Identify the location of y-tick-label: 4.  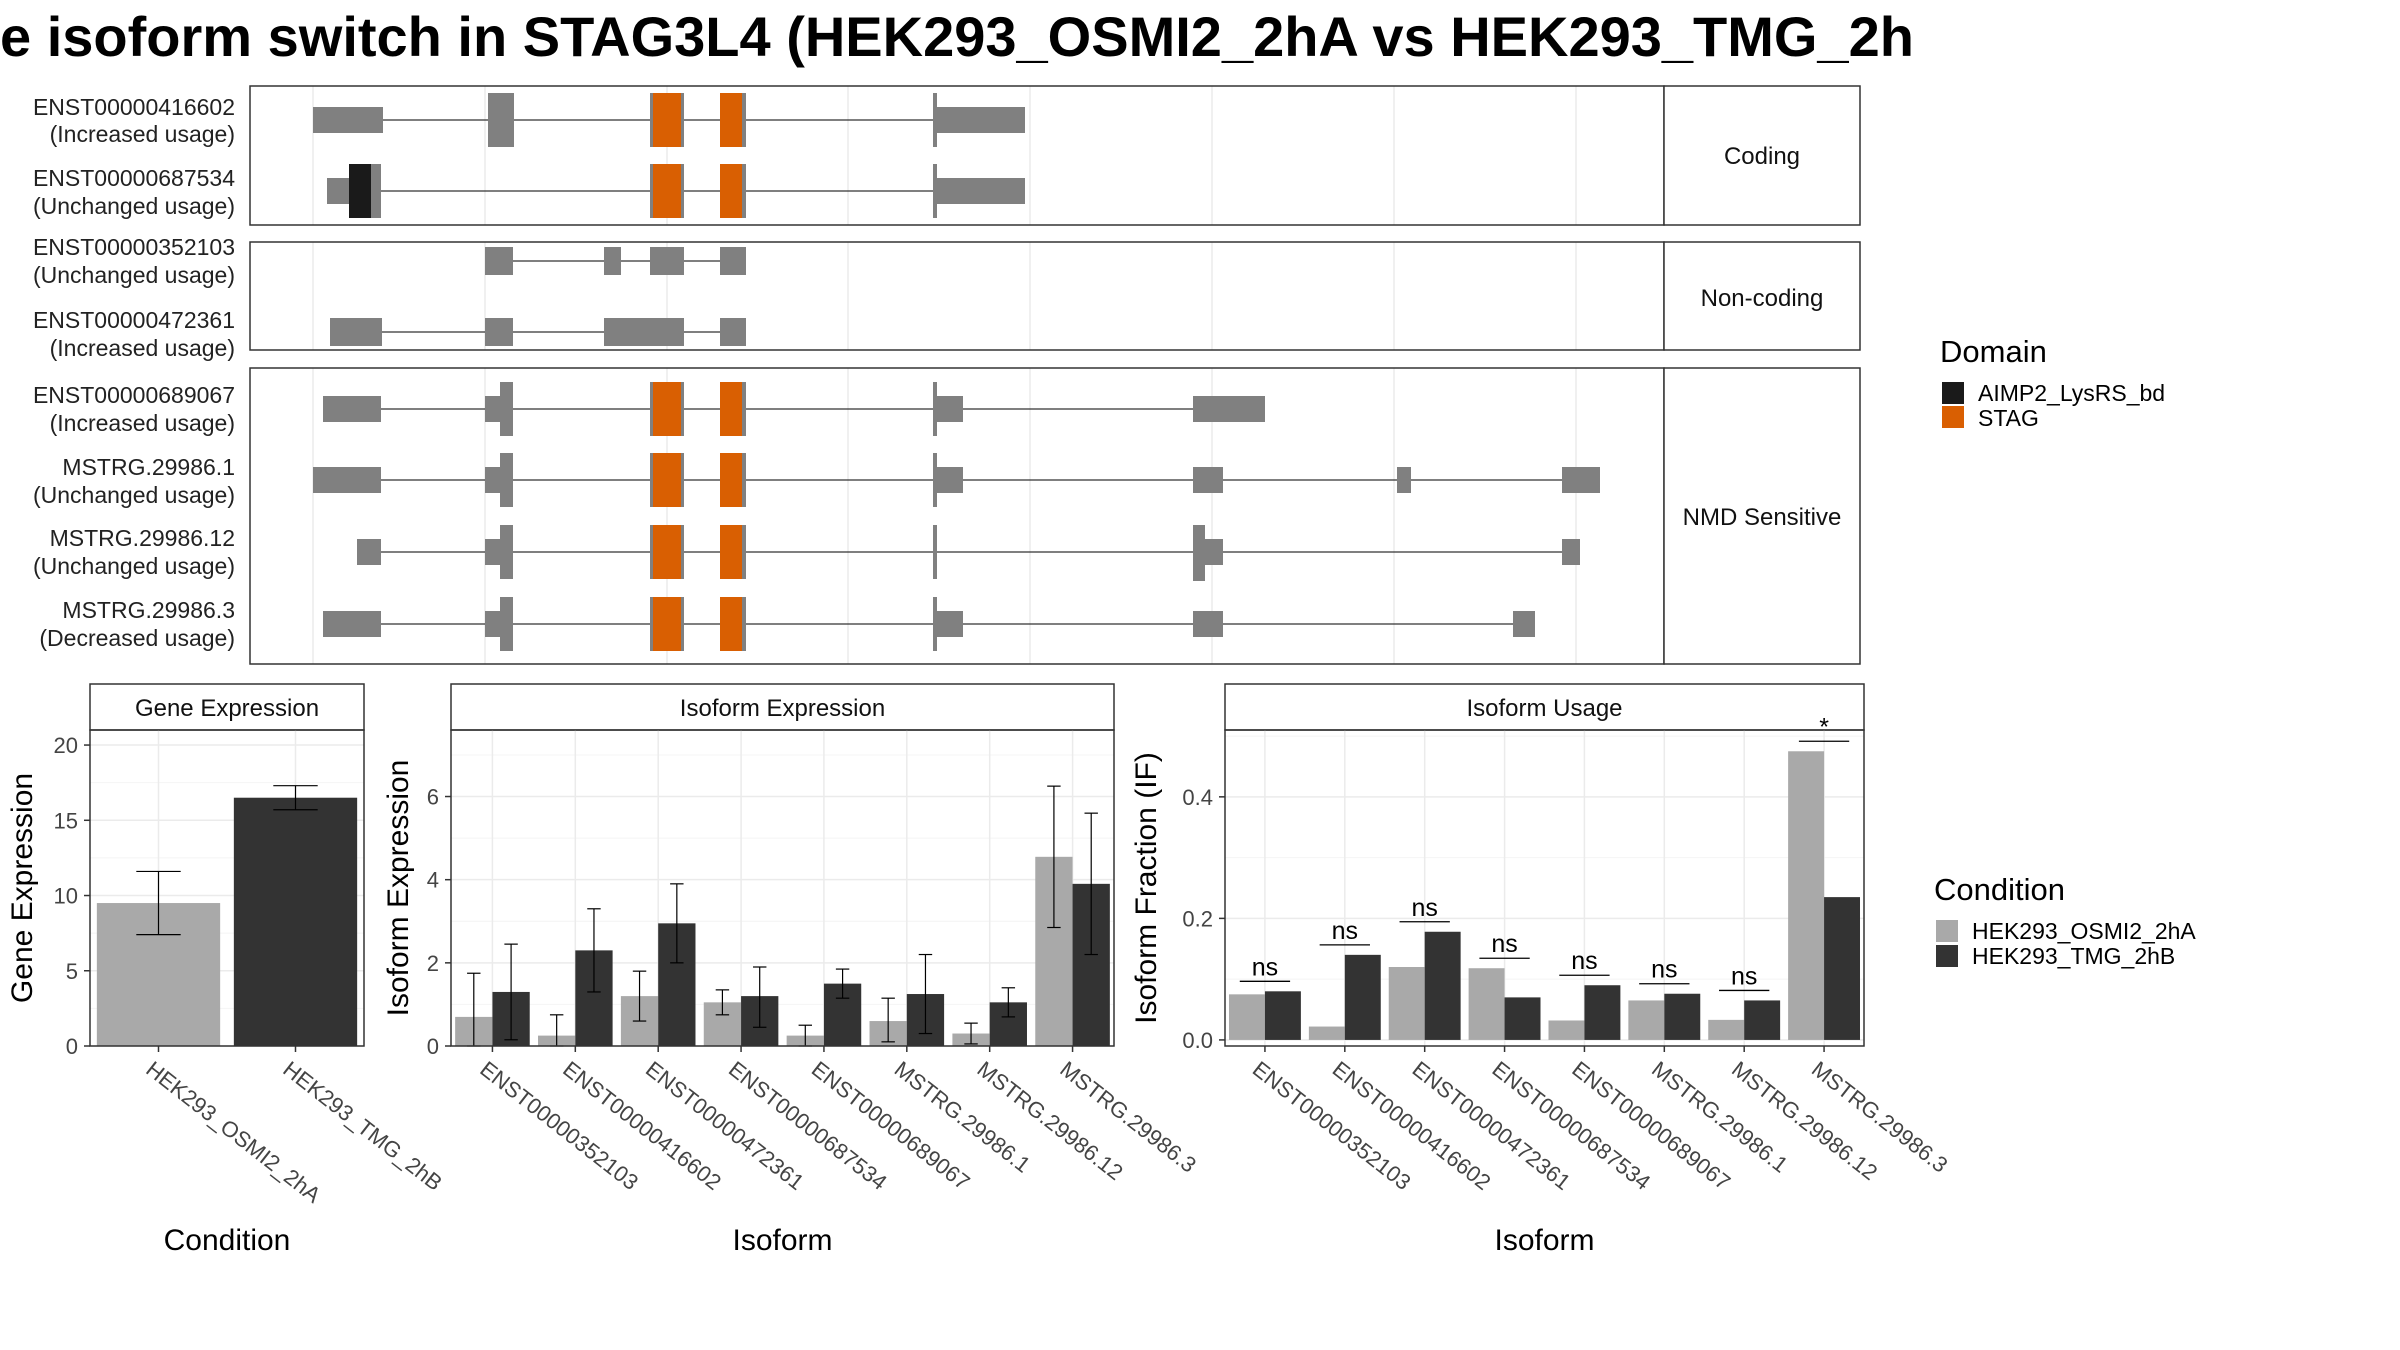
(433, 880).